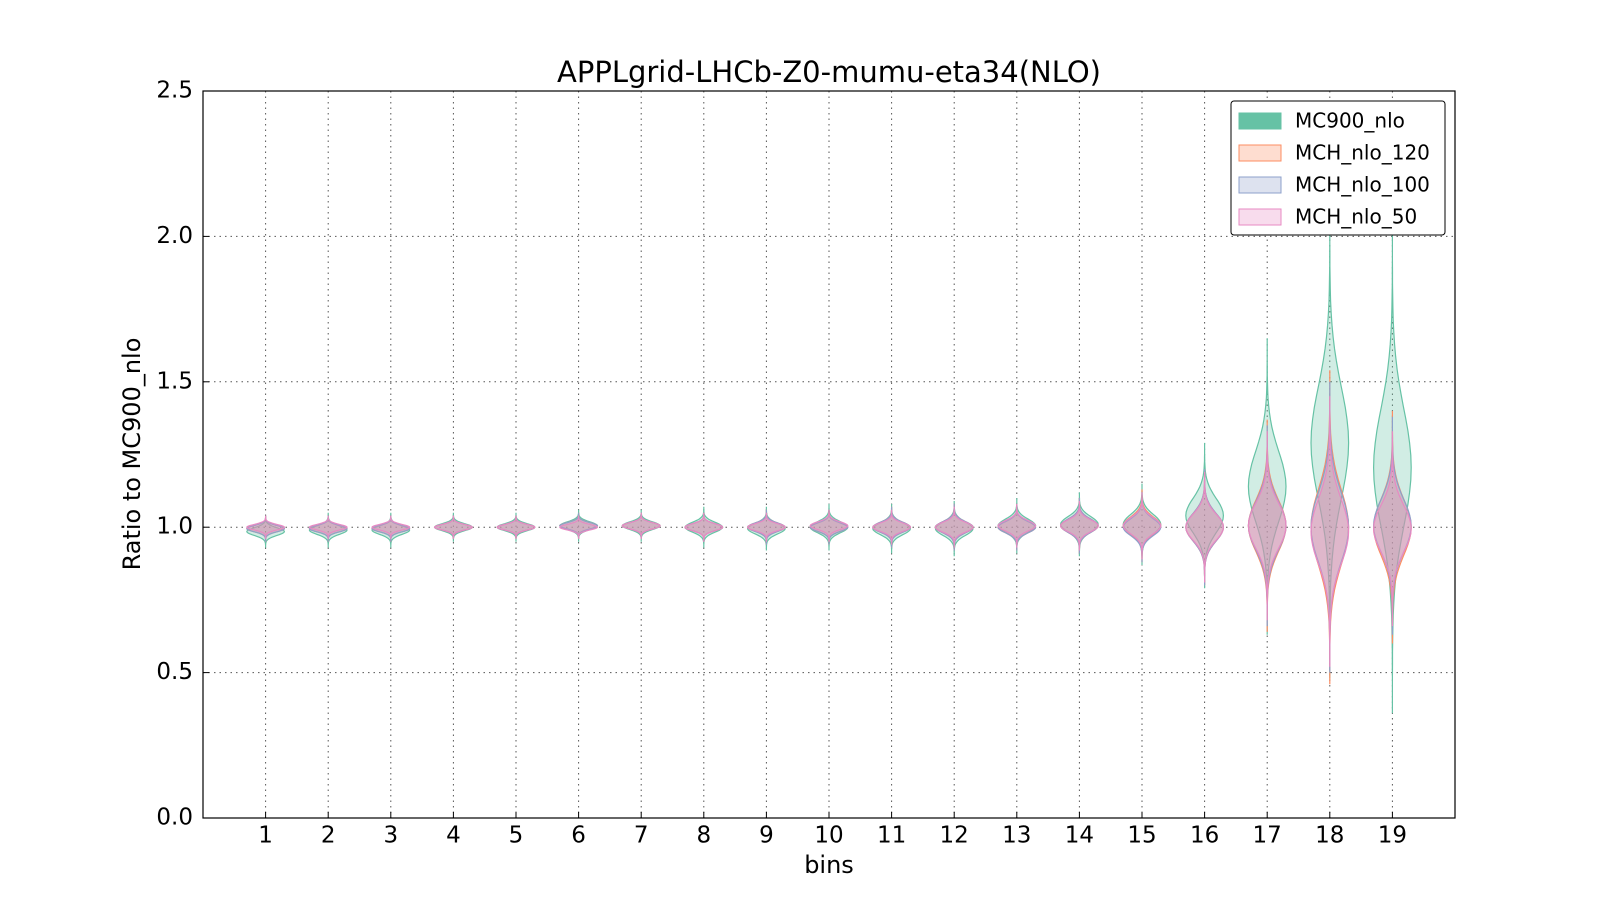 The width and height of the screenshot is (1600, 900). Describe the element at coordinates (265, 836) in the screenshot. I see `x-tick-label: 1` at that location.